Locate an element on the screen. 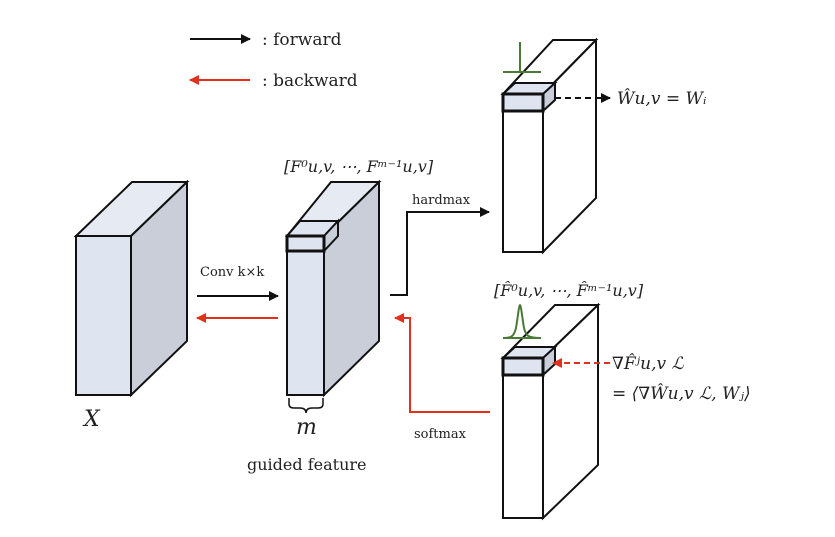  legend: : forward : backward is located at coordinates (273, 60).